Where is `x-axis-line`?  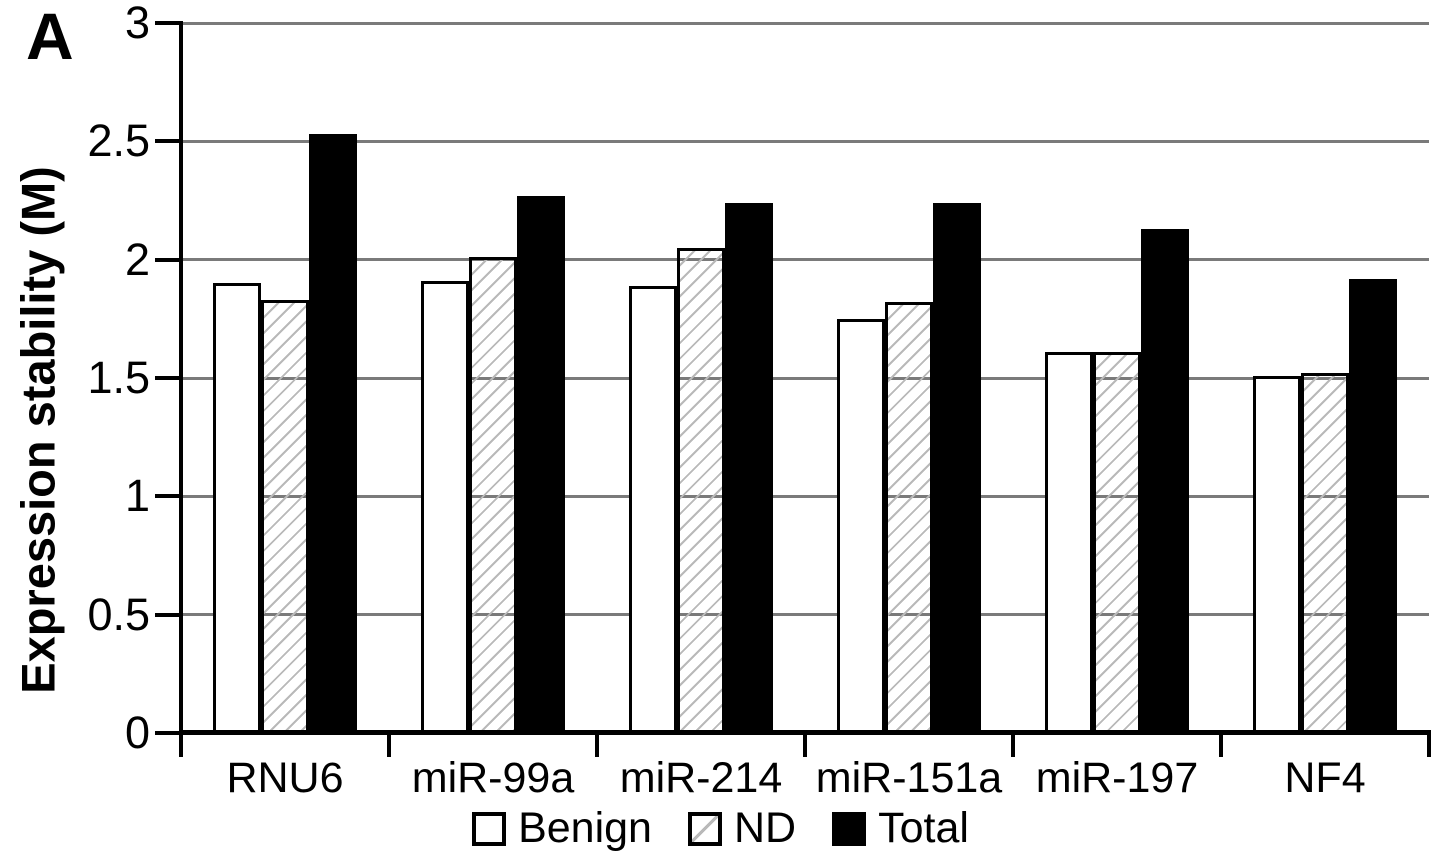
x-axis-line is located at coordinates (805, 732).